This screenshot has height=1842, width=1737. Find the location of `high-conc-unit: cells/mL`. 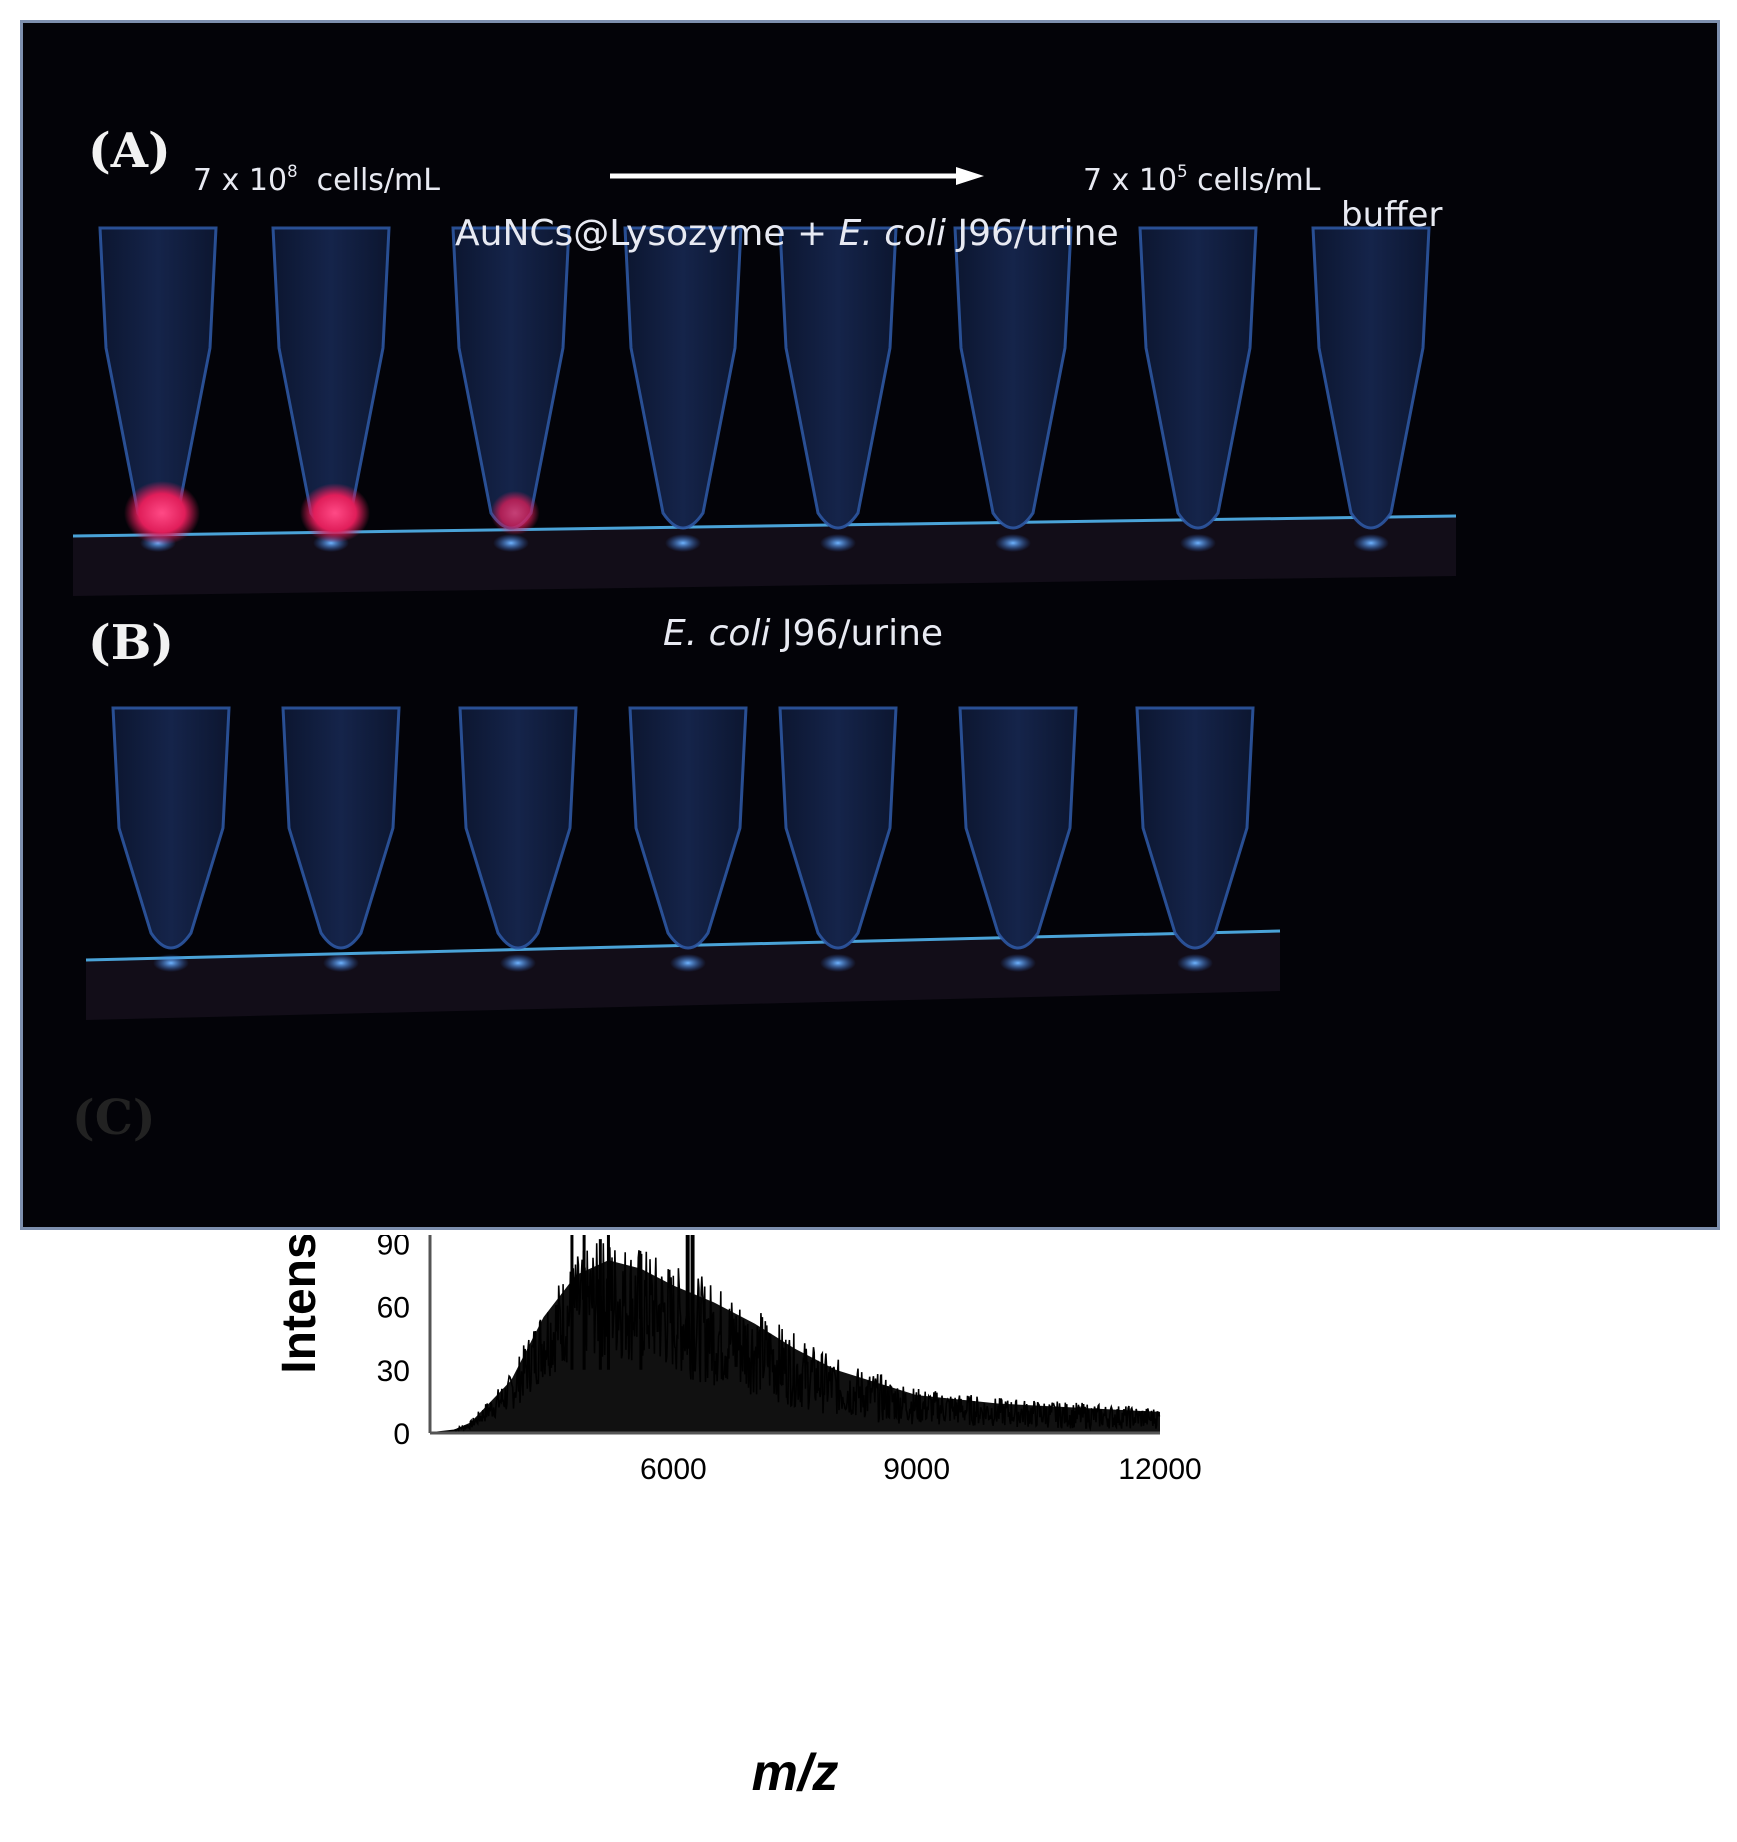

high-conc-unit: cells/mL is located at coordinates (378, 180).